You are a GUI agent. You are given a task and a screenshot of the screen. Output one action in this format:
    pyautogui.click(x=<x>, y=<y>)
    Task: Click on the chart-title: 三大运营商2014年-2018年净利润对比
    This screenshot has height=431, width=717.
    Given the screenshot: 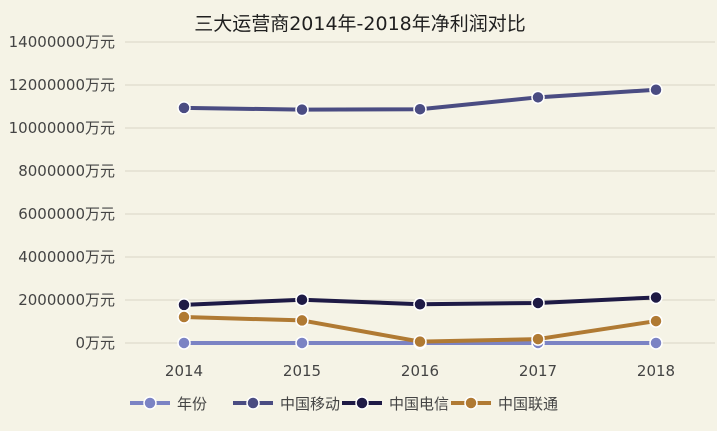 What is the action you would take?
    pyautogui.click(x=360, y=24)
    